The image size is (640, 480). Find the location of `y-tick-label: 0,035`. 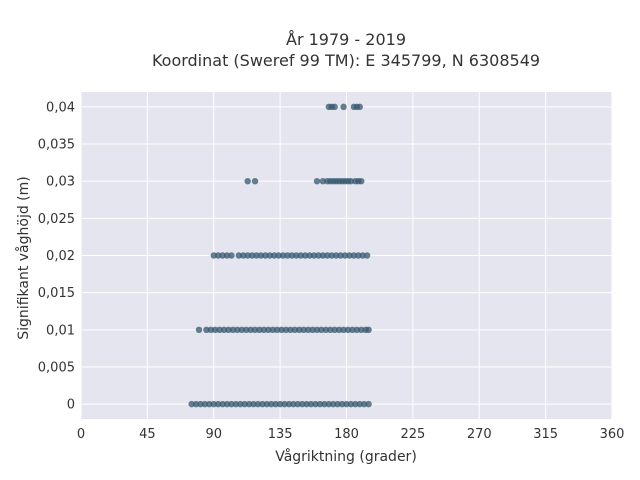

y-tick-label: 0,035 is located at coordinates (56, 145).